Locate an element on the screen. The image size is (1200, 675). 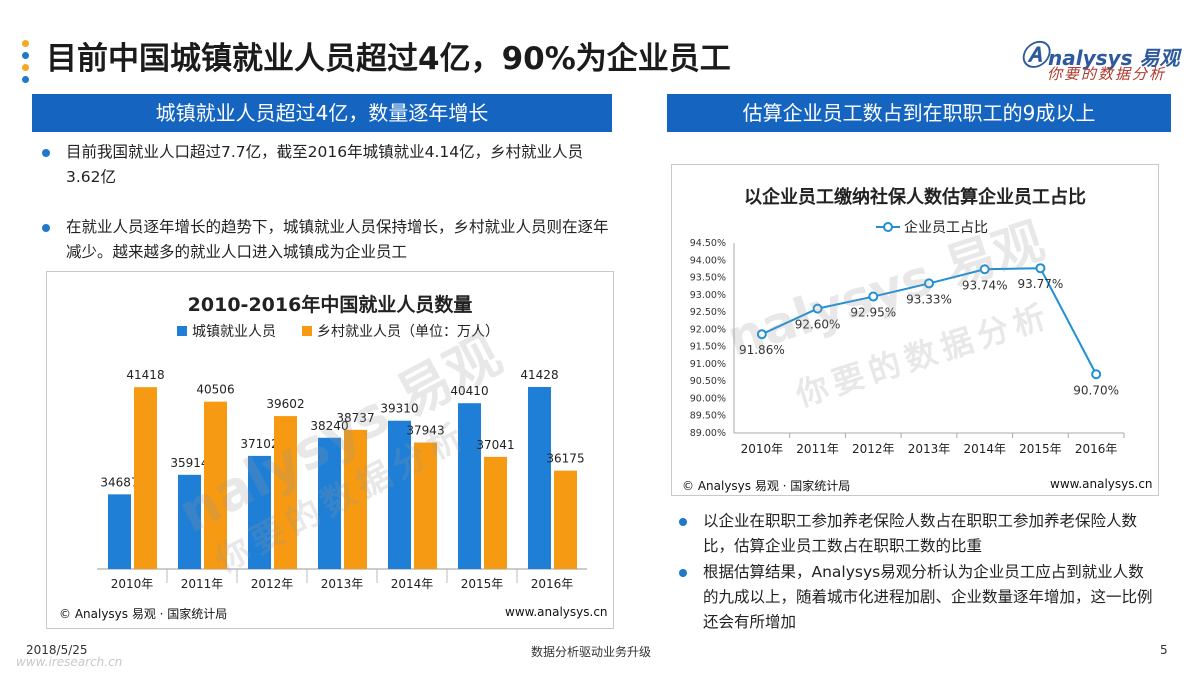
page-number: 5 is located at coordinates (1164, 650).